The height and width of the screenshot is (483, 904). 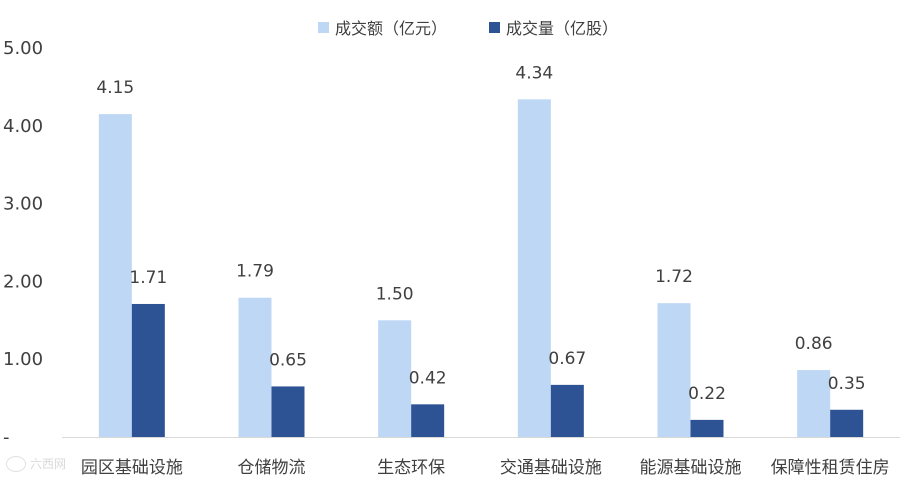 I want to click on legend-label-volume: 成交量（亿股）, so click(x=562, y=28).